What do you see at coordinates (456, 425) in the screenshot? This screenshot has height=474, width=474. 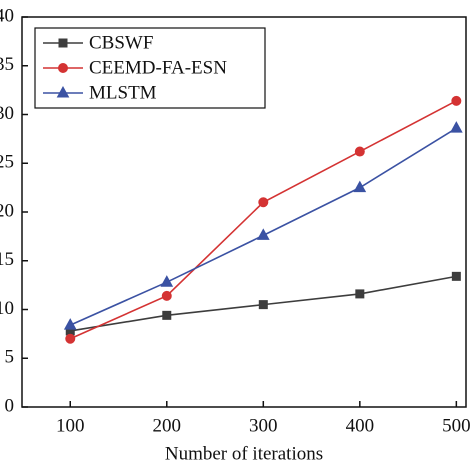 I see `x-tick-label: 500` at bounding box center [456, 425].